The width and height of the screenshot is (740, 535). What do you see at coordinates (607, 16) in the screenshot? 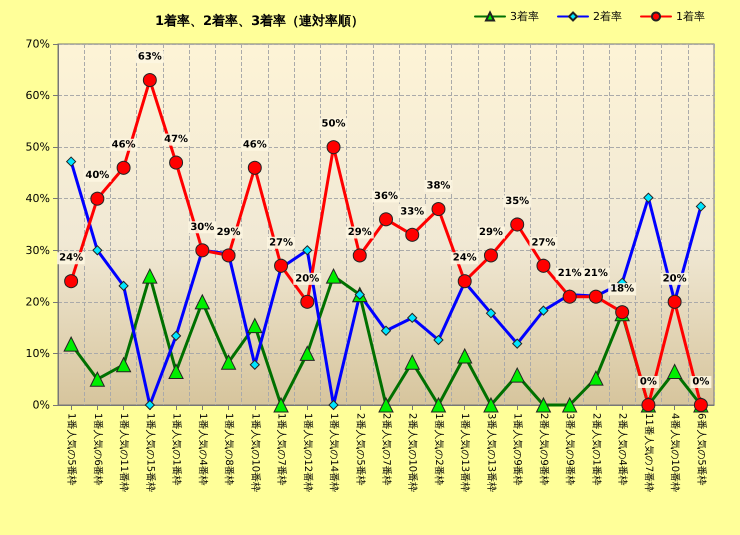
I see `legend-label: 2着率` at bounding box center [607, 16].